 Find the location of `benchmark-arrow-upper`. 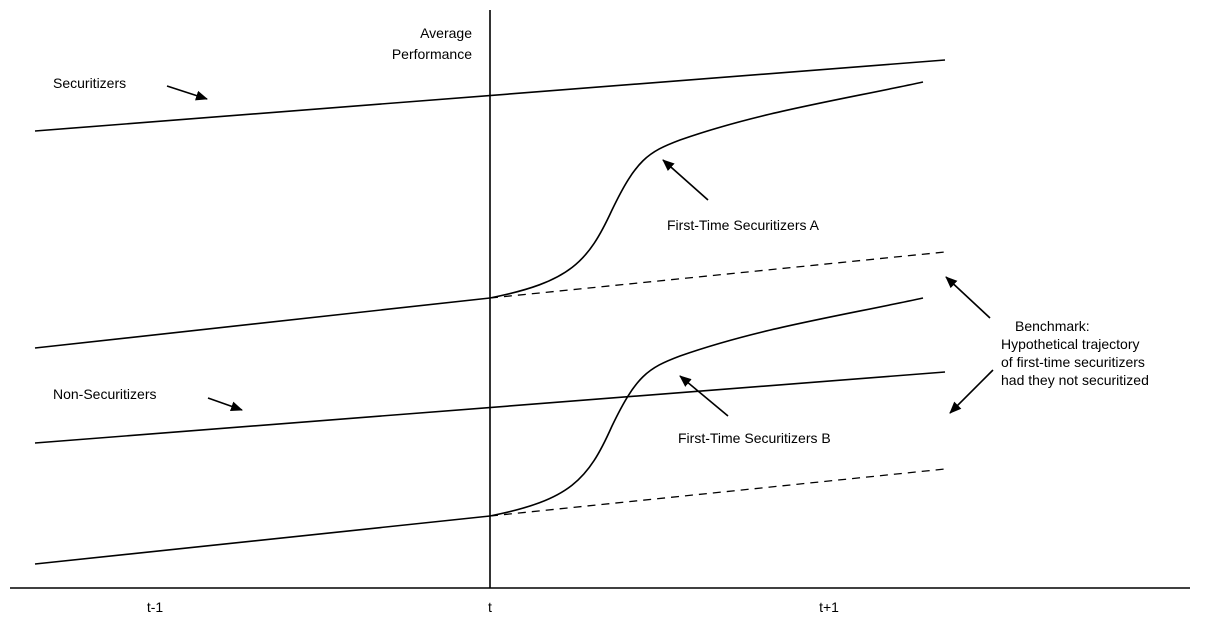

benchmark-arrow-upper is located at coordinates (968, 297).